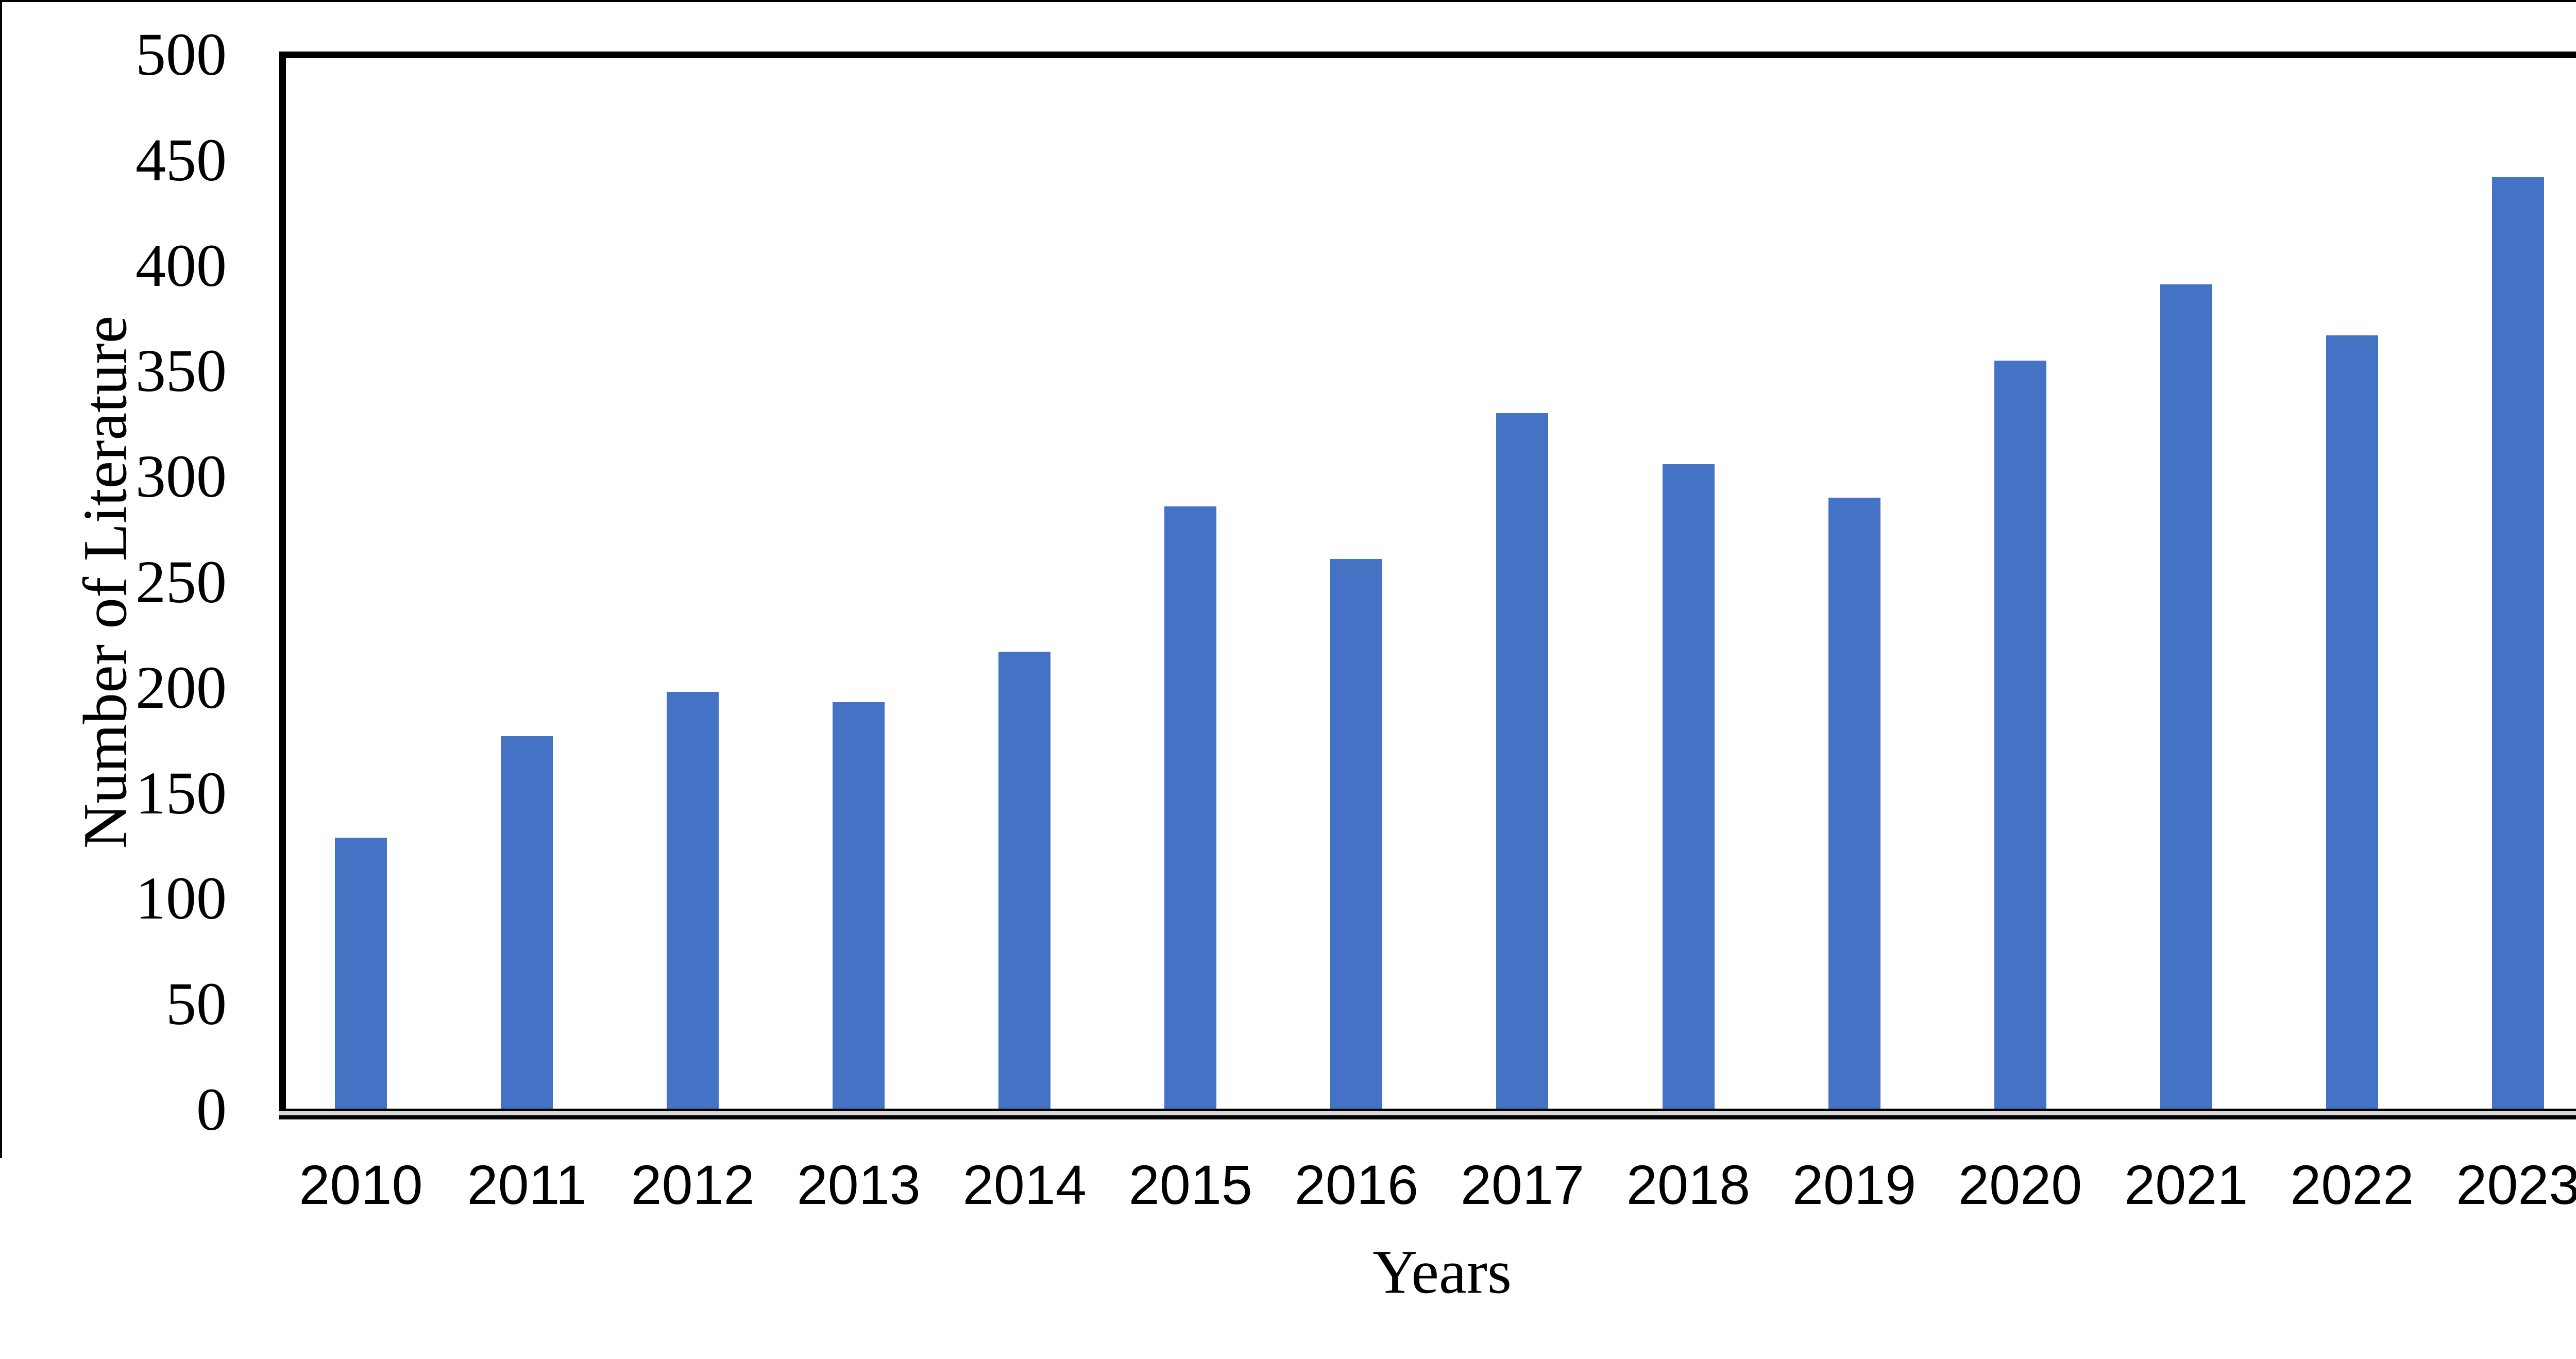  I want to click on bar-2010, so click(361, 973).